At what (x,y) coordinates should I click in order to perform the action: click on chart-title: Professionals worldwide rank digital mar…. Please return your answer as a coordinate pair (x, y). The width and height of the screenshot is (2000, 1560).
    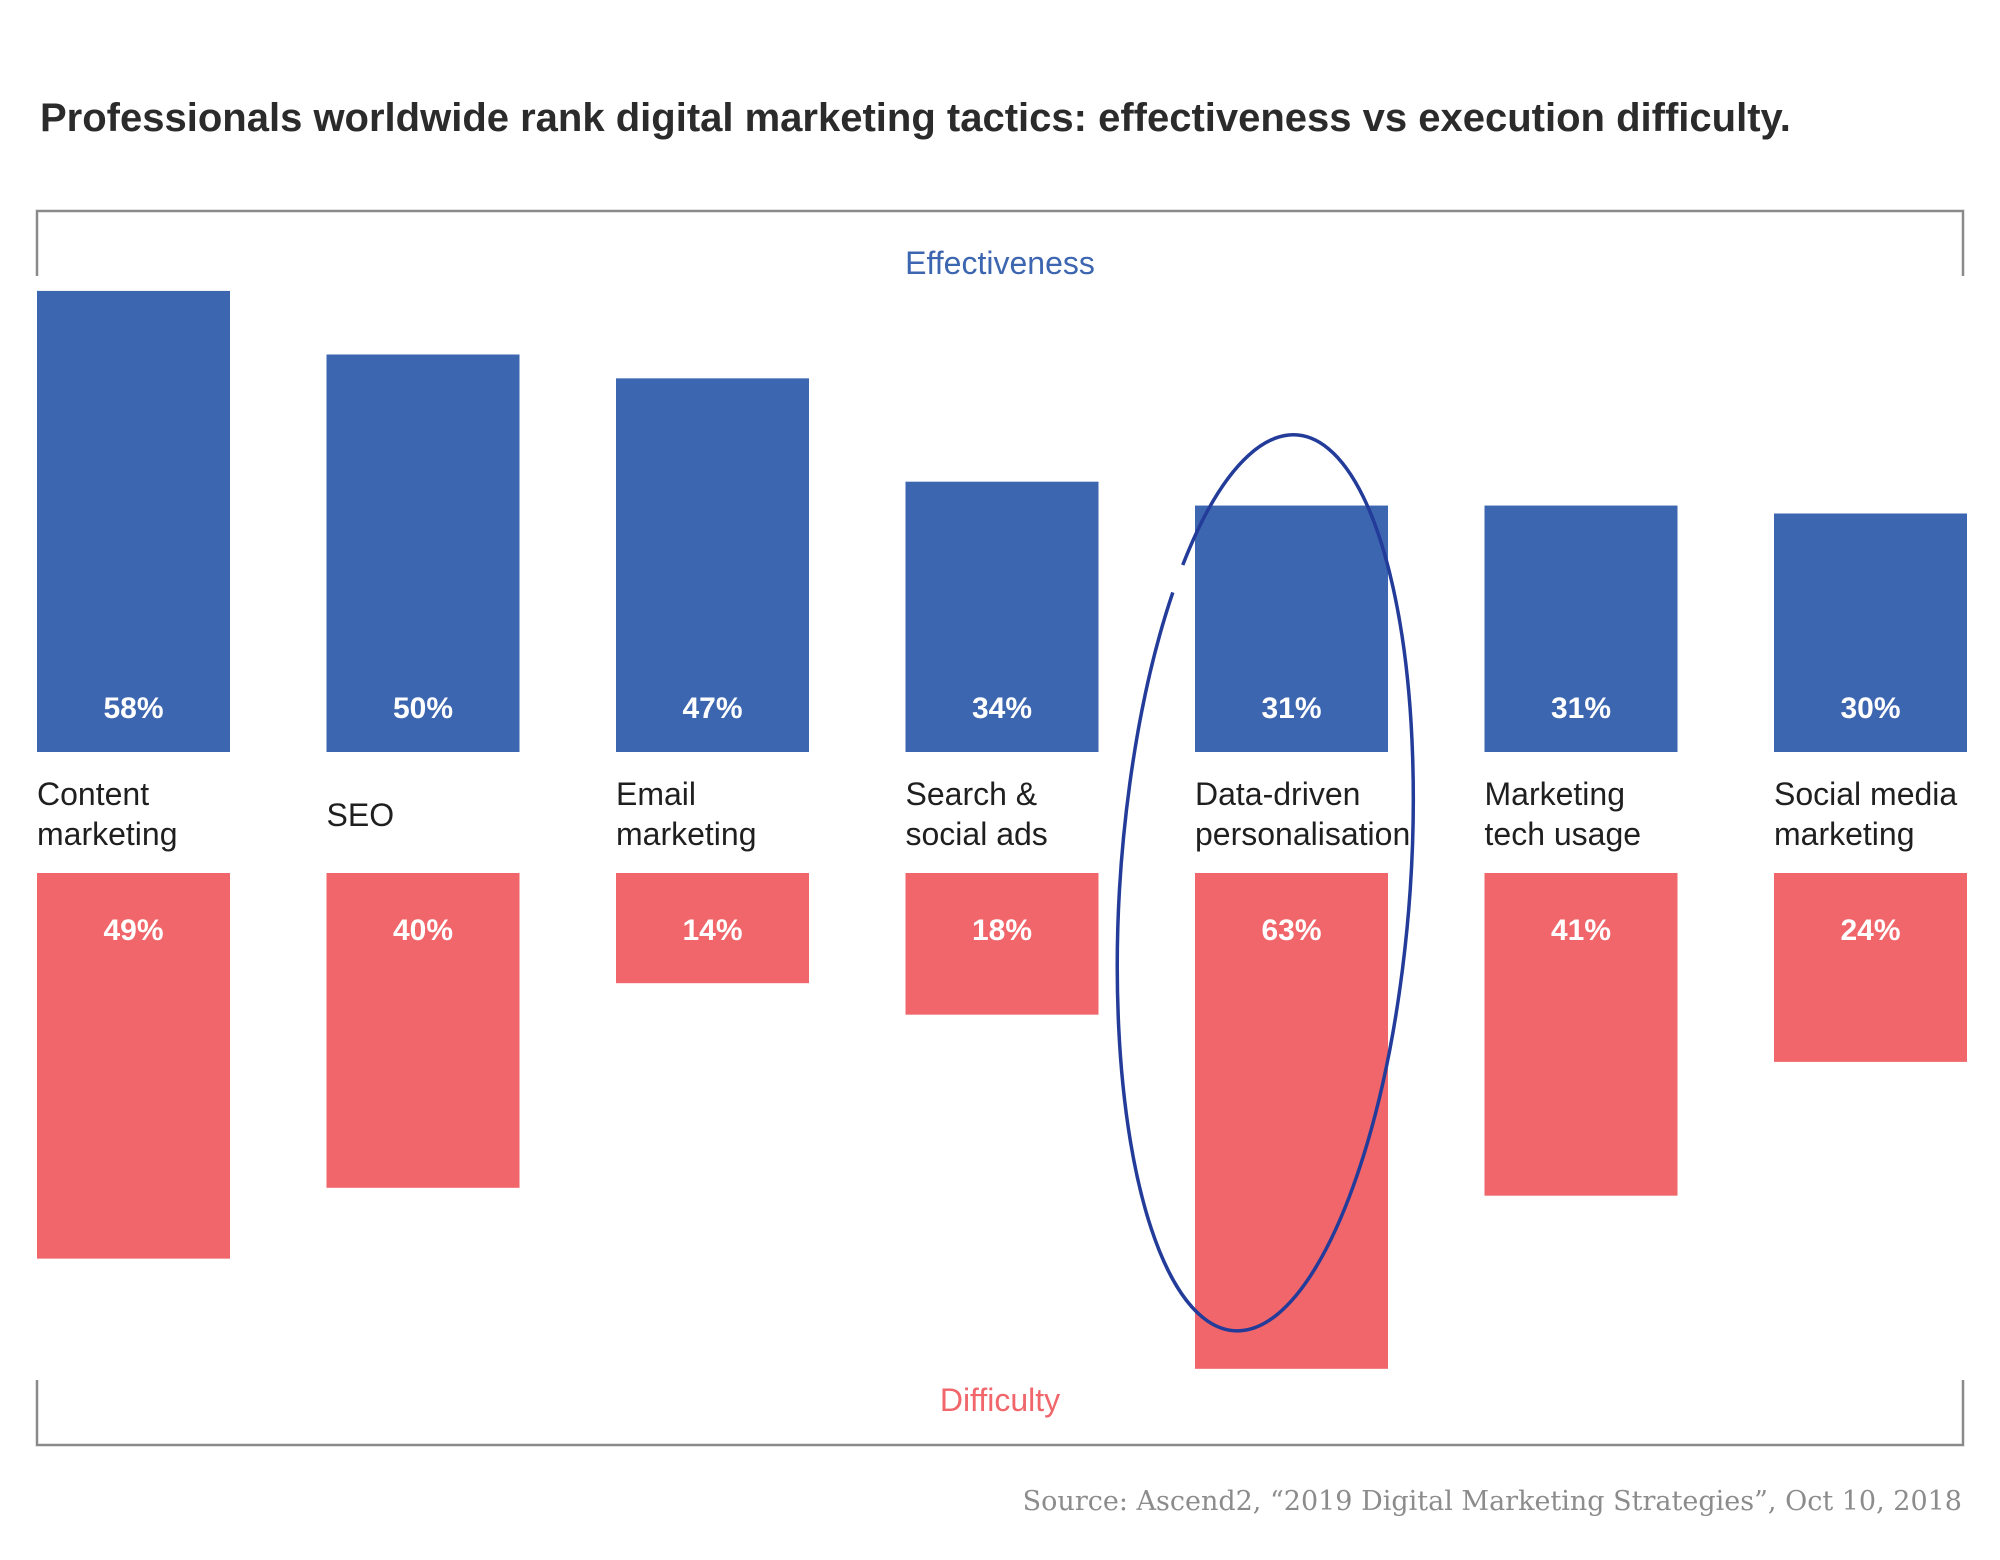
    Looking at the image, I should click on (915, 118).